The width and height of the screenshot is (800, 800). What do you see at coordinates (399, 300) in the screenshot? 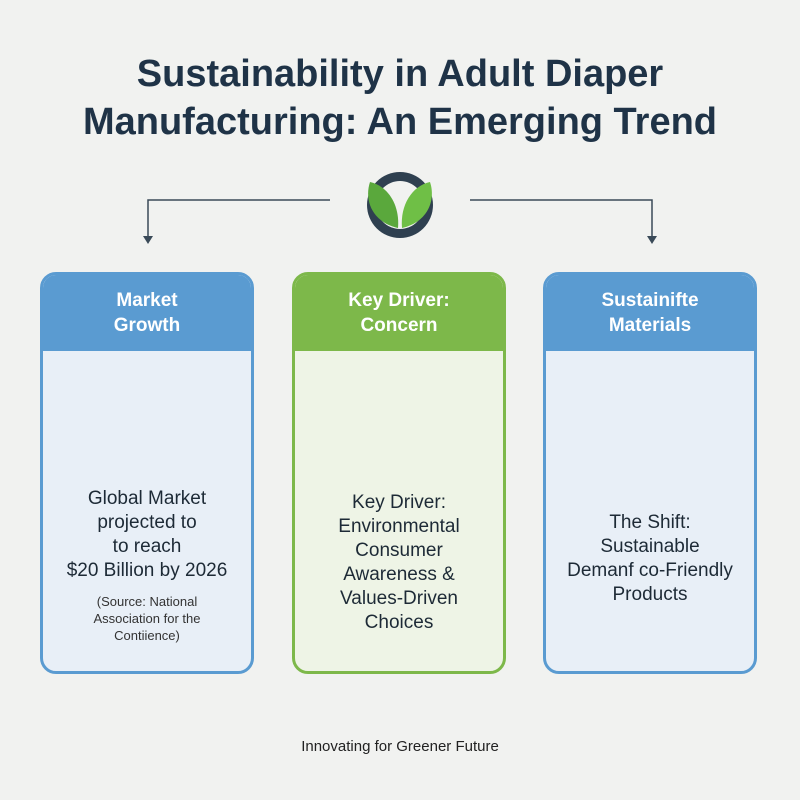
I see `card-title: Key Driver:` at bounding box center [399, 300].